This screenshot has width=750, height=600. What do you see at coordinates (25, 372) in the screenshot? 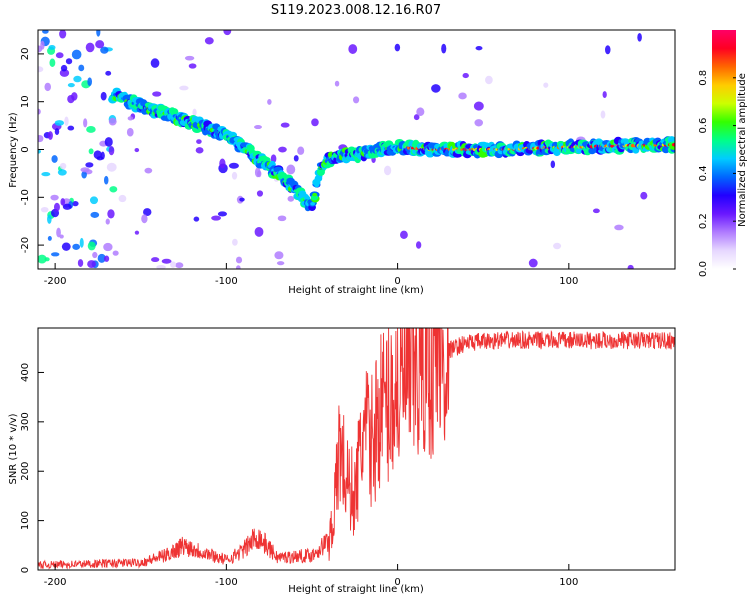
I see `snr-y-tick-label: 400` at bounding box center [25, 372].